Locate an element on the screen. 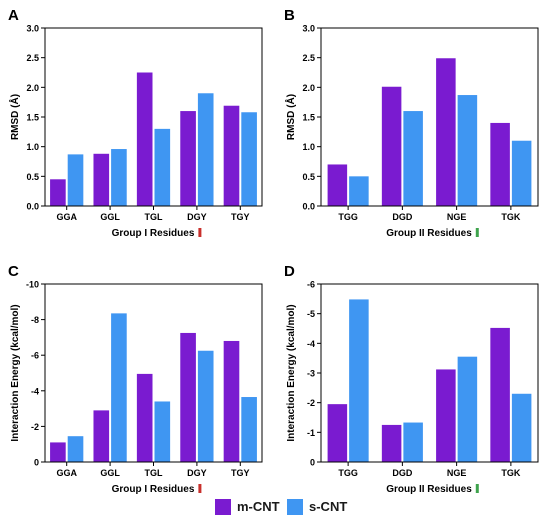 Image resolution: width=550 pixels, height=523 pixels. y-tick-label: -5 is located at coordinates (311, 314).